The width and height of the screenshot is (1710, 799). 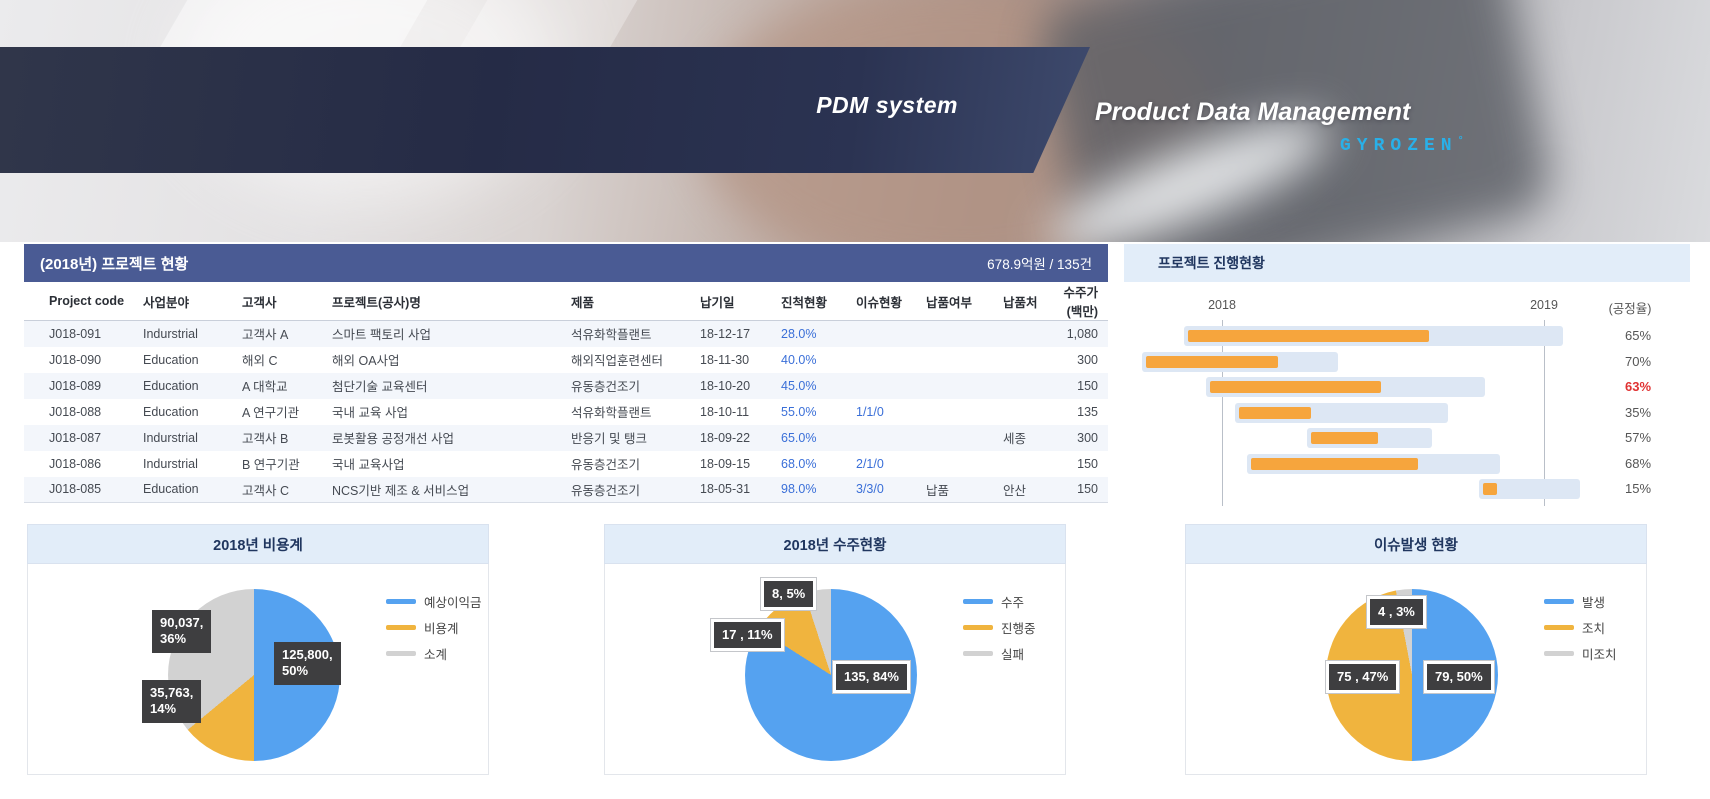 I want to click on progress-value: 68.0%, so click(x=799, y=463).